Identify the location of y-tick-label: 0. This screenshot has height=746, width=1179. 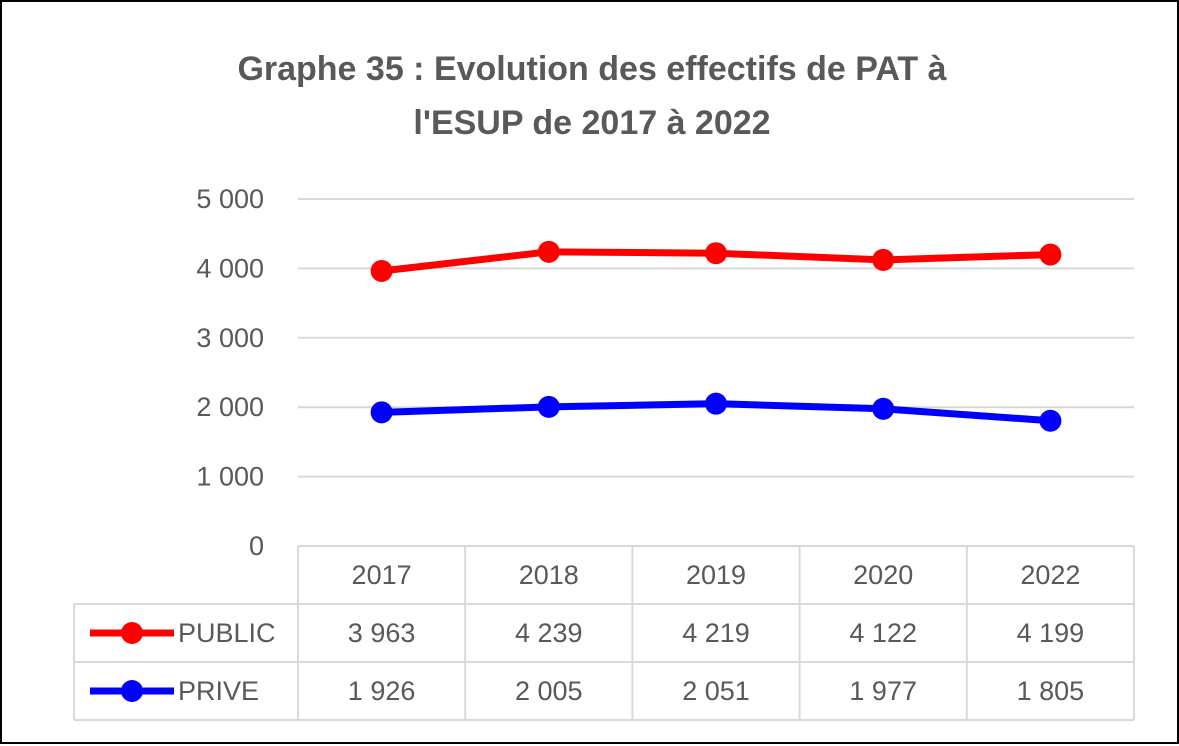
(256, 546).